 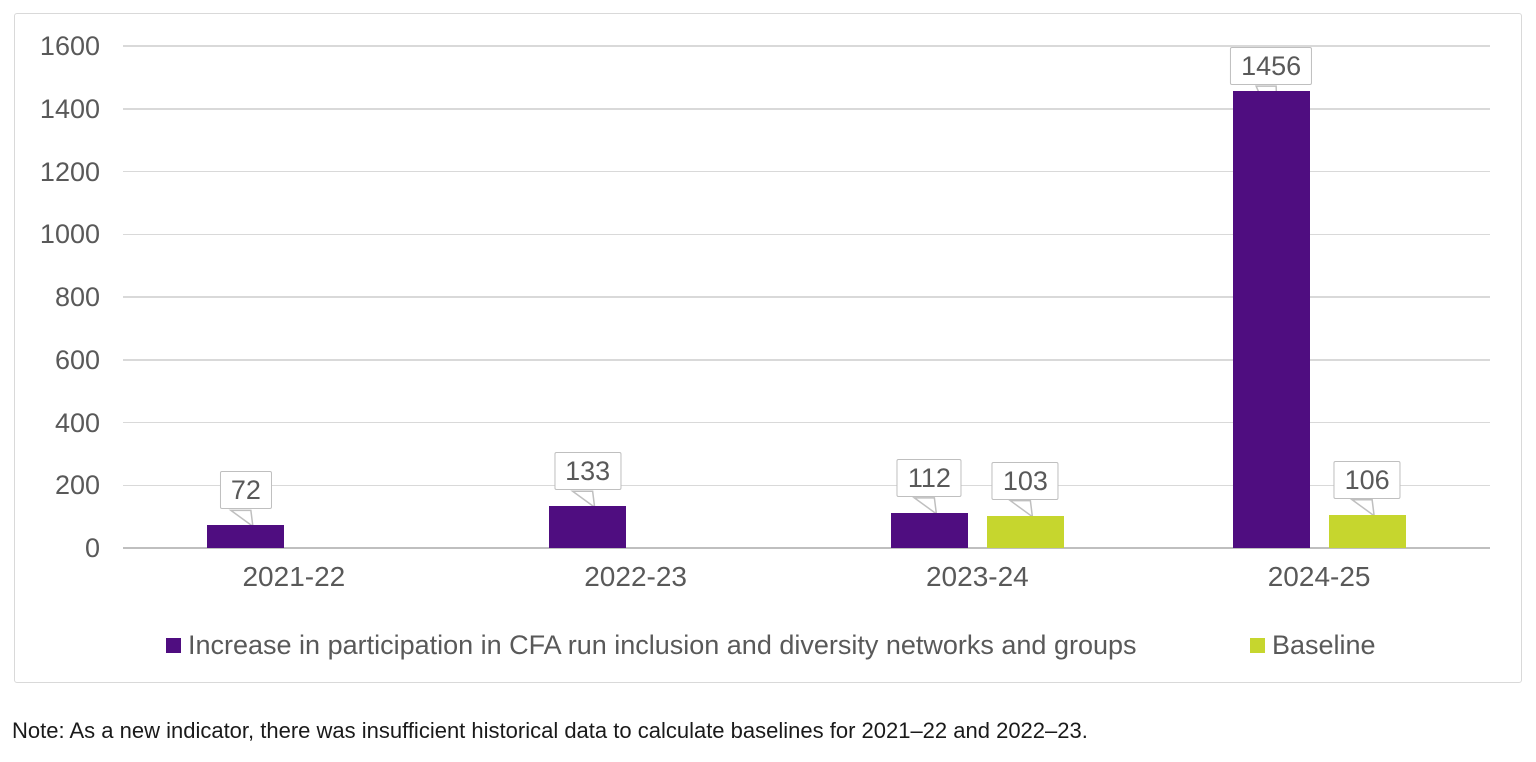 What do you see at coordinates (294, 576) in the screenshot?
I see `x-axis-category-label: 2021-22` at bounding box center [294, 576].